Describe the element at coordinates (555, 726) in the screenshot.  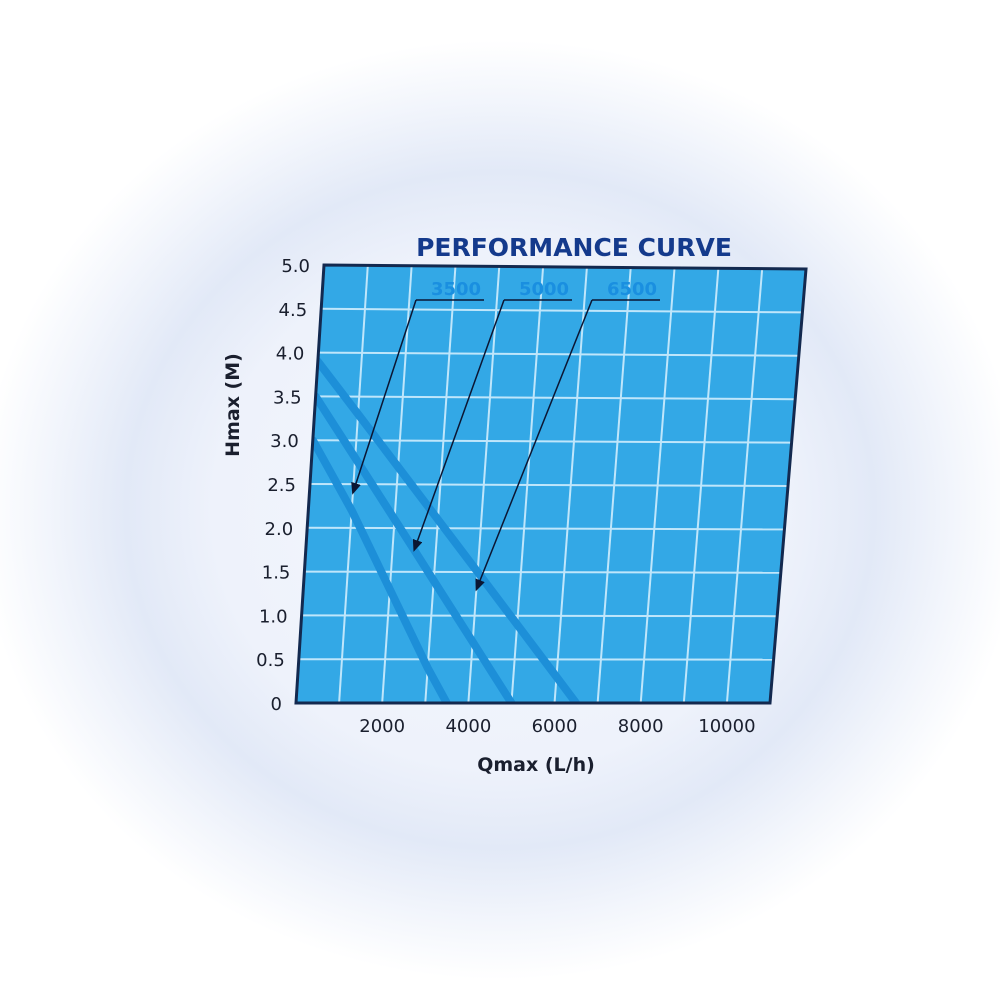
I see `x-tick-label: 6000` at that location.